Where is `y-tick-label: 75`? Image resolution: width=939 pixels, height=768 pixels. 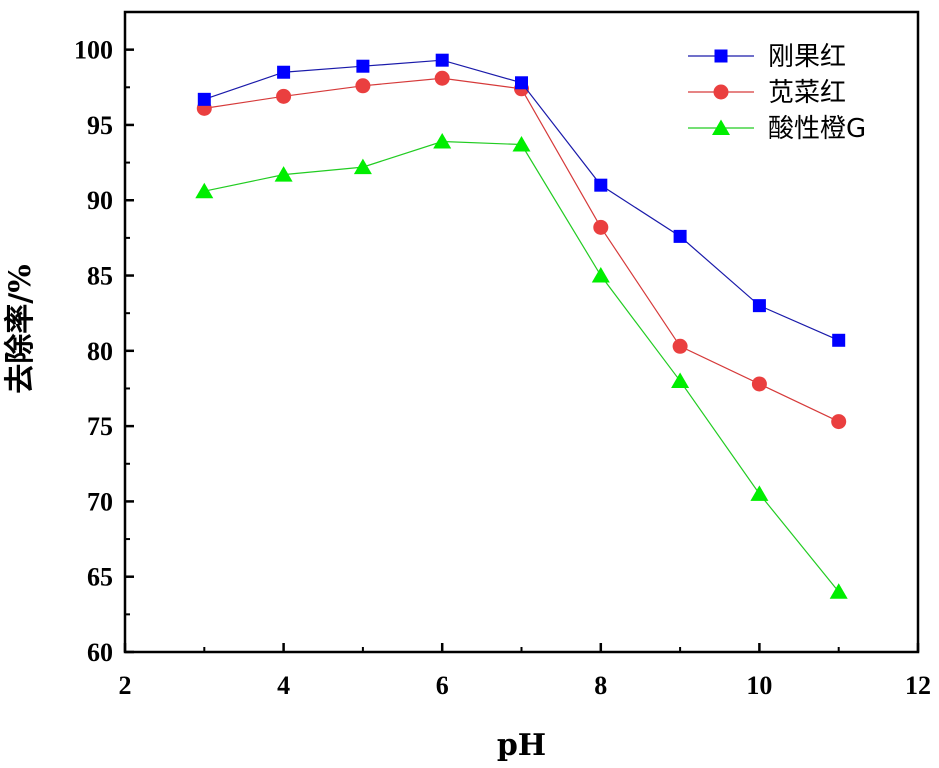
y-tick-label: 75 is located at coordinates (100, 426).